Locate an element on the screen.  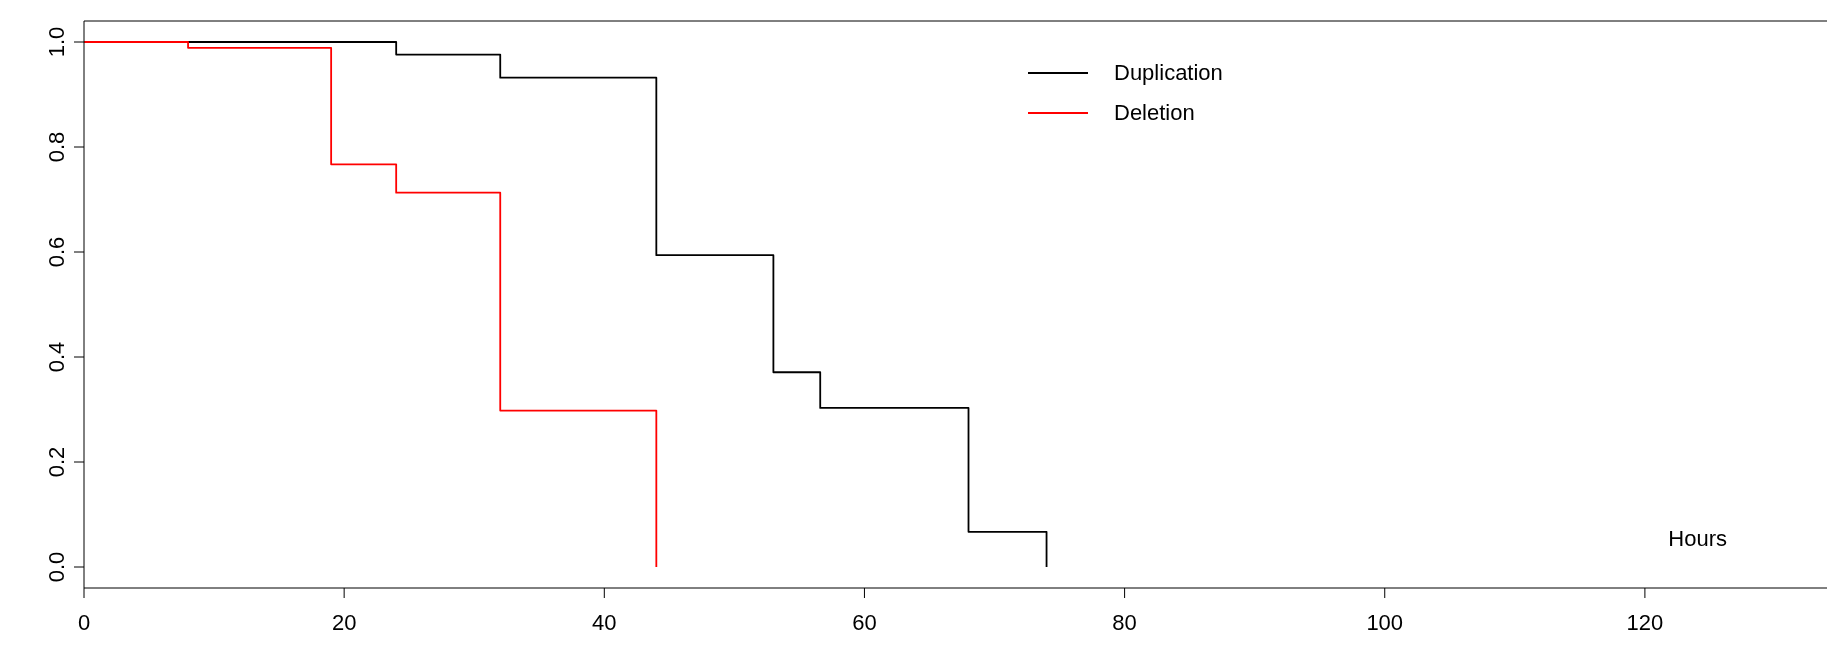
y-tick-label: 0.2 is located at coordinates (56, 462).